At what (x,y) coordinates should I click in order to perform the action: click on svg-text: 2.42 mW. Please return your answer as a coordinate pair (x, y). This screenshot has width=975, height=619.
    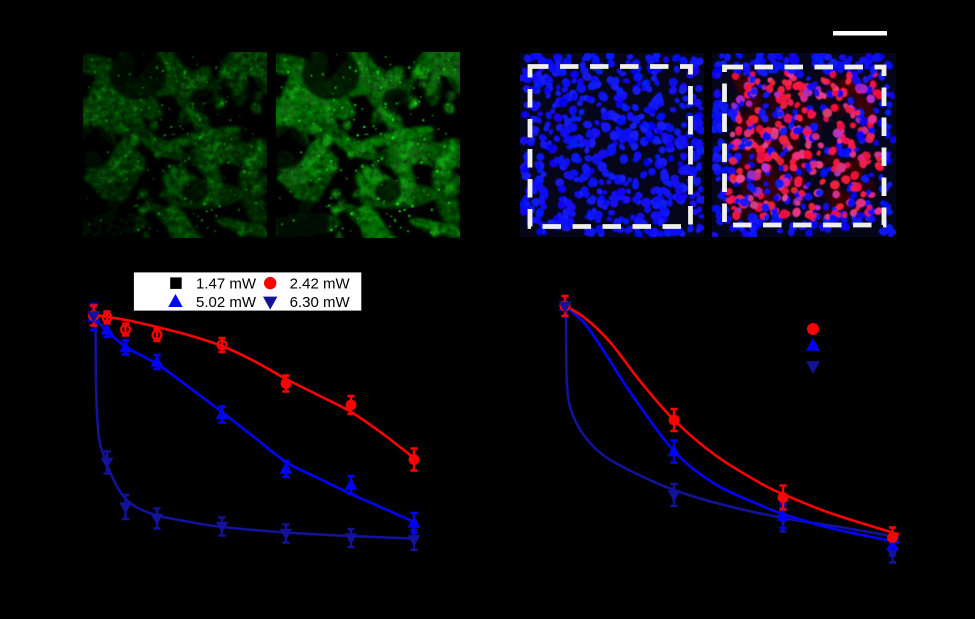
    Looking at the image, I should click on (320, 284).